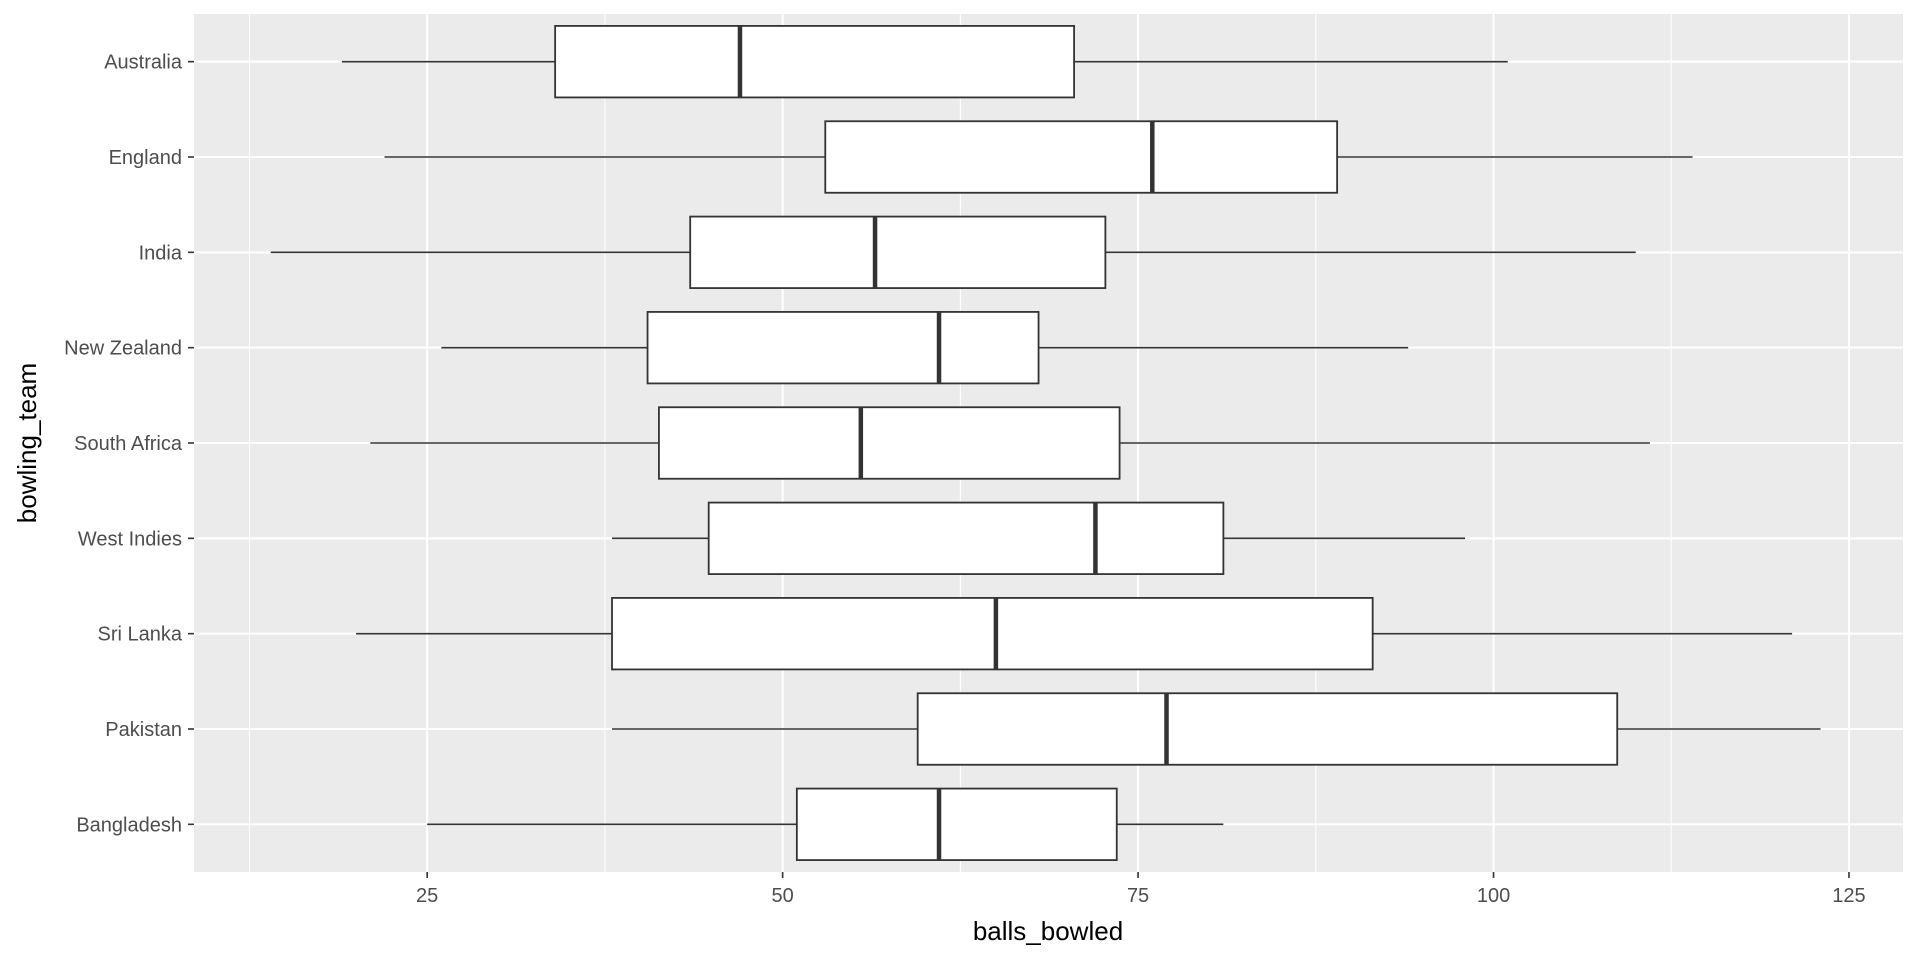 This screenshot has height=960, width=1920. I want to click on box-west-indies, so click(1039, 538).